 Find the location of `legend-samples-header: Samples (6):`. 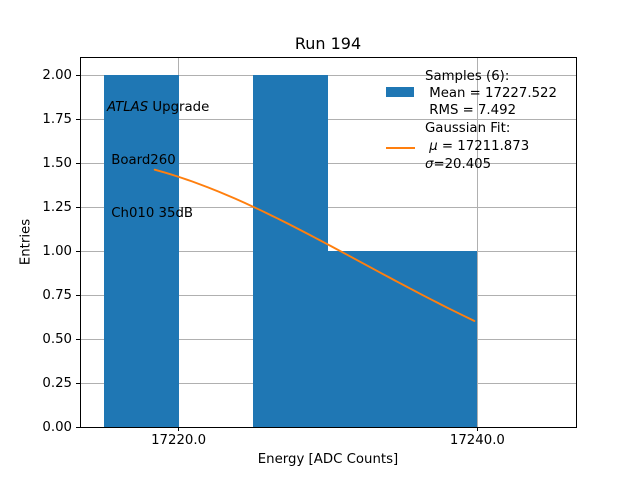

legend-samples-header: Samples (6): is located at coordinates (467, 76).